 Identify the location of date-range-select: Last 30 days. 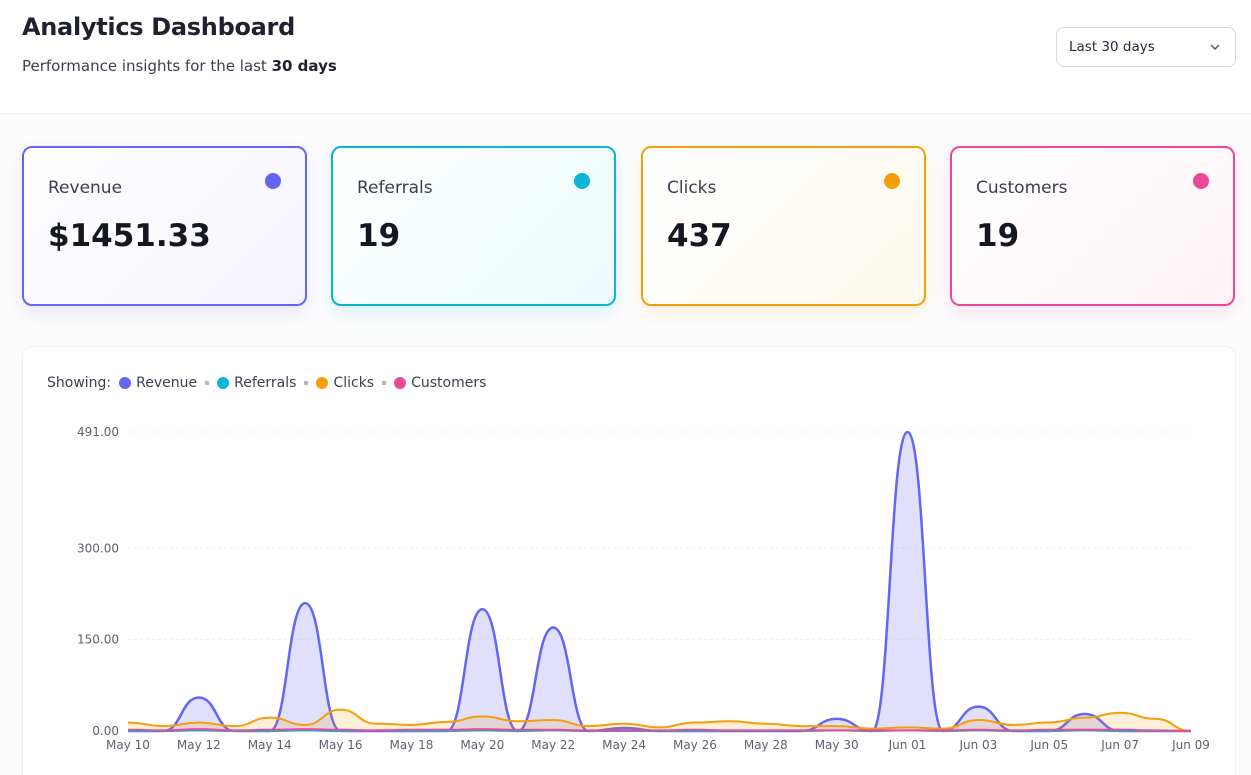
(1146, 47).